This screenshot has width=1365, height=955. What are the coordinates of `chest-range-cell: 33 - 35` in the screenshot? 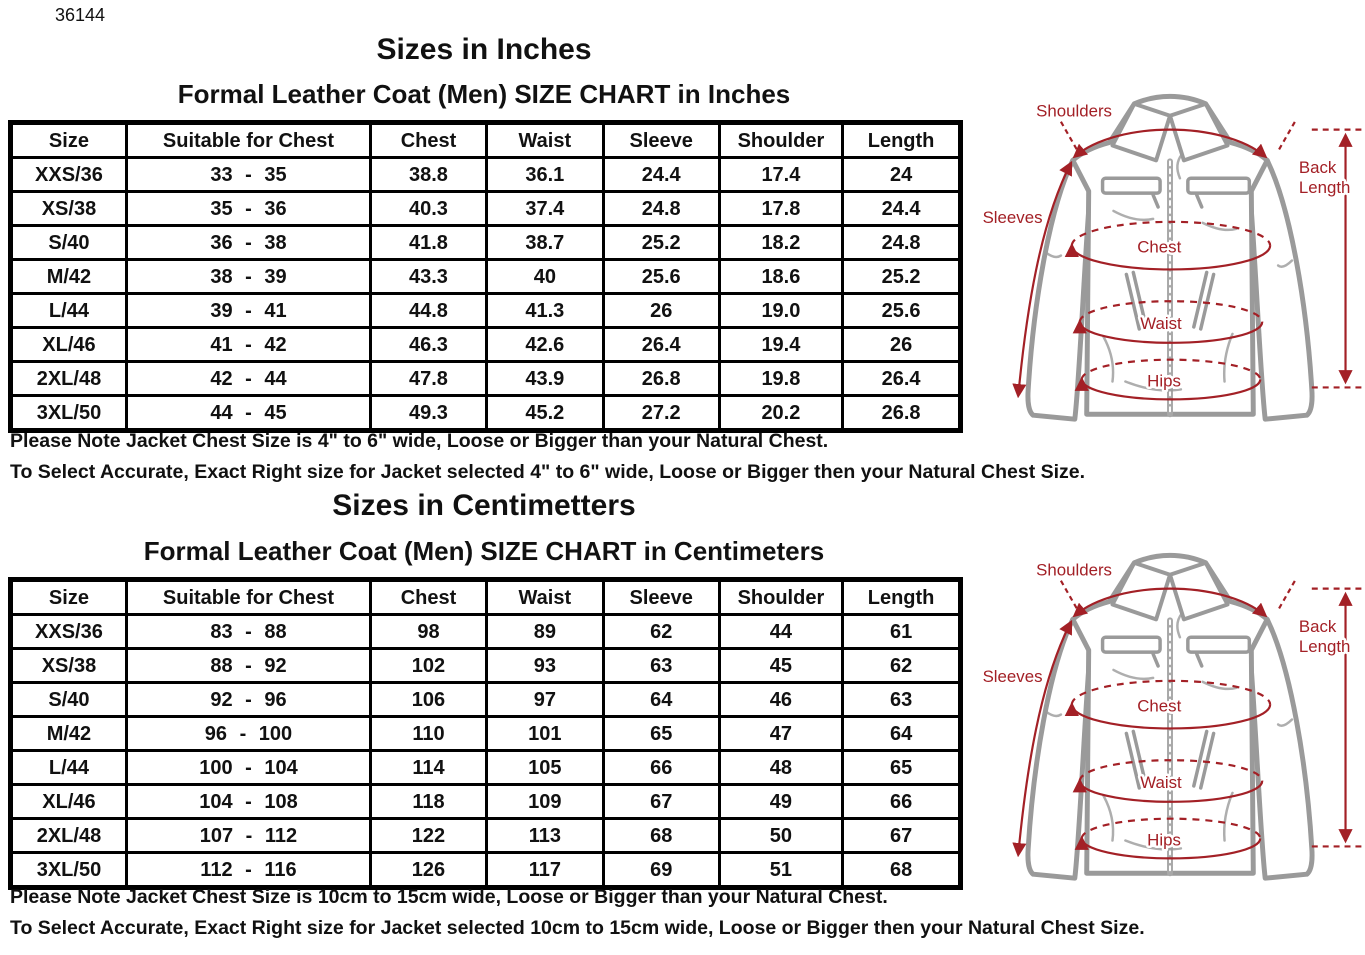 It's located at (248, 174).